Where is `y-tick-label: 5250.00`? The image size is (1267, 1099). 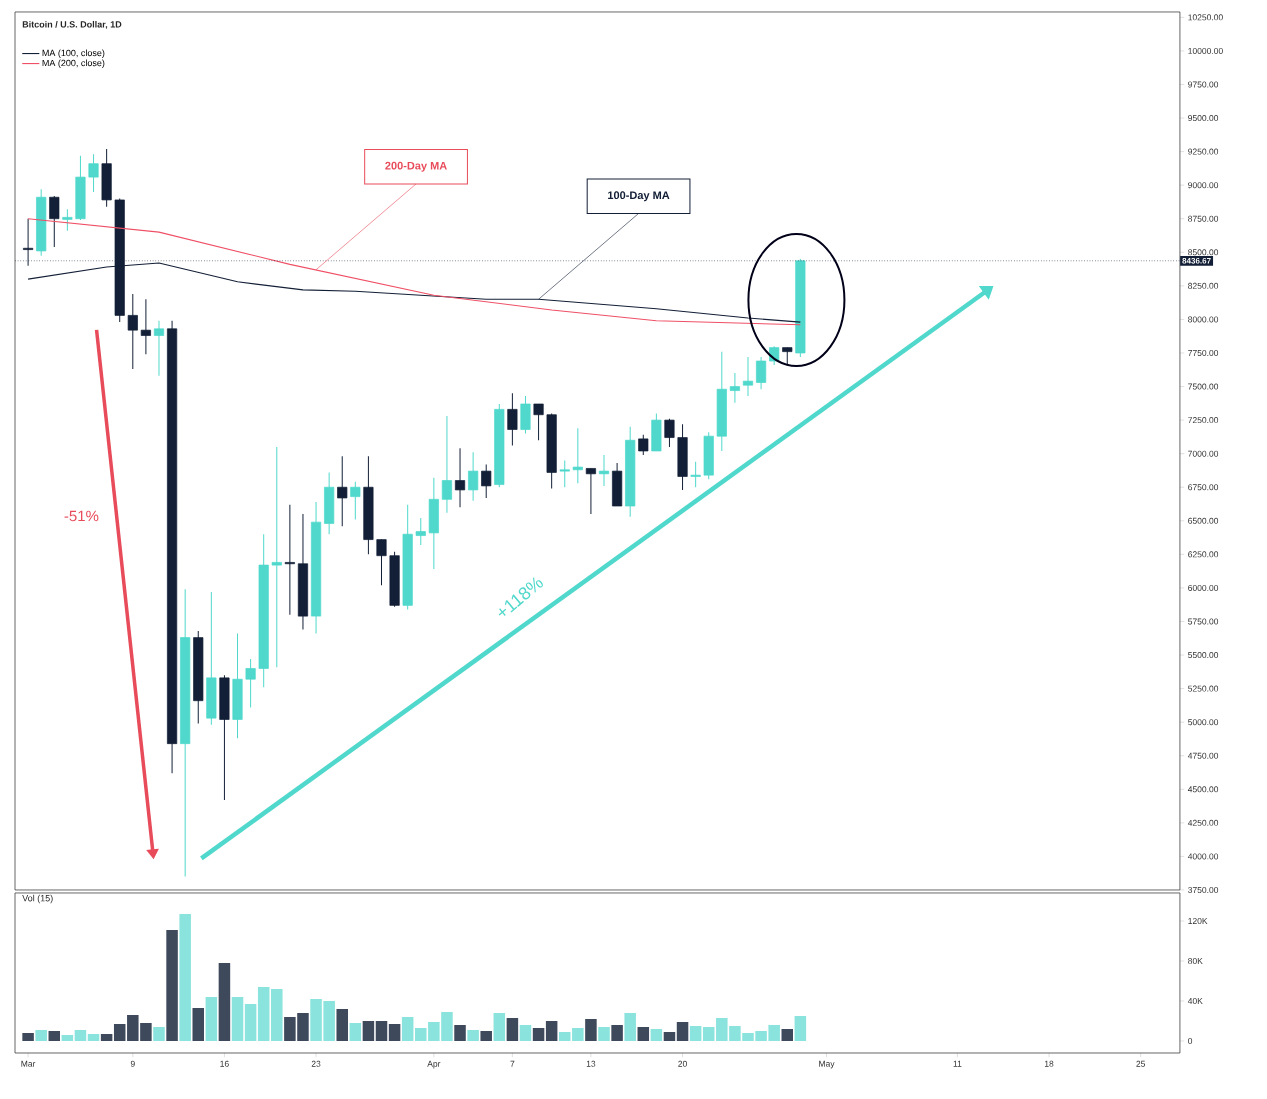
y-tick-label: 5250.00 is located at coordinates (1203, 688).